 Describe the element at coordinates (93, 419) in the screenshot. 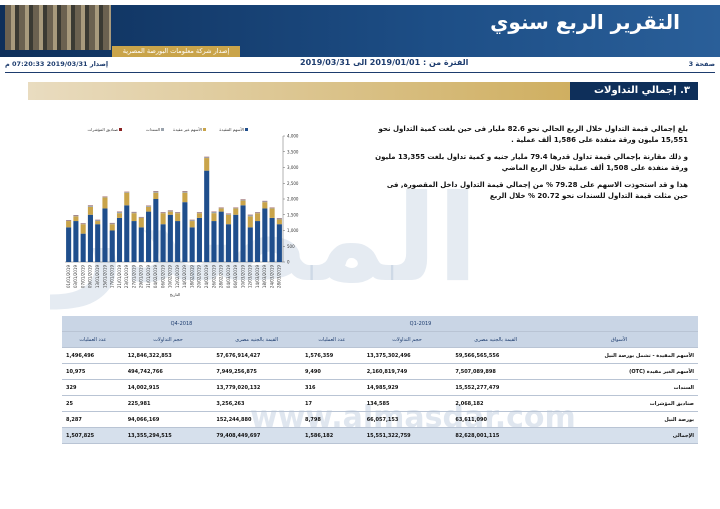

I see `table-cell: 8,287` at that location.